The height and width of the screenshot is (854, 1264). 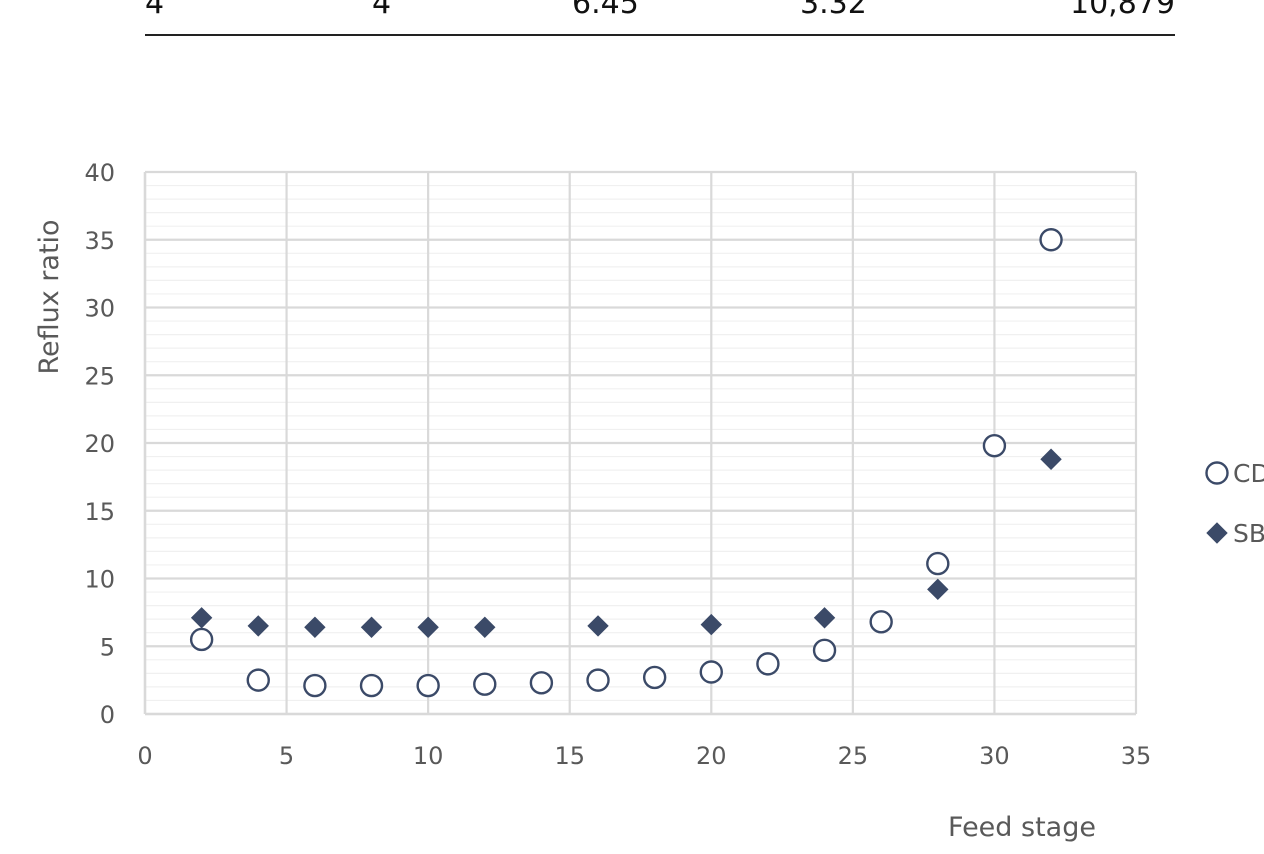 What do you see at coordinates (49, 296) in the screenshot?
I see `y-axis-title: Reflux ratio` at bounding box center [49, 296].